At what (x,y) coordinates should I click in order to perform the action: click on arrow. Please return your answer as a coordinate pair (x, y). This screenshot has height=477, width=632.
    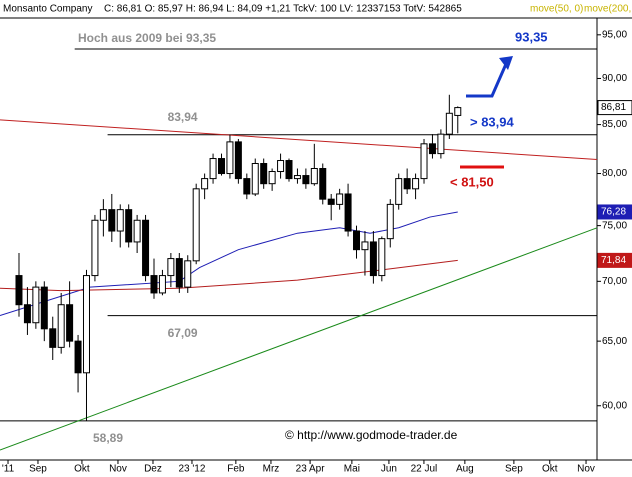
    Looking at the image, I should click on (487, 80).